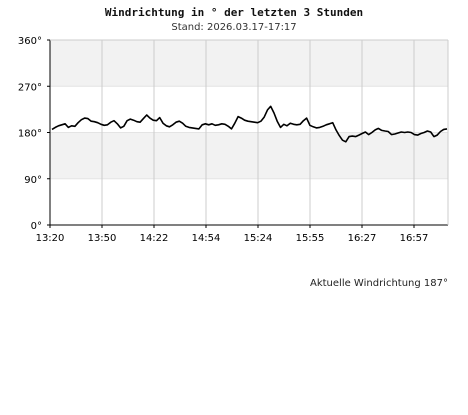 This screenshot has width=468, height=415. Describe the element at coordinates (258, 238) in the screenshot. I see `x-tick-label: 15:24` at that location.